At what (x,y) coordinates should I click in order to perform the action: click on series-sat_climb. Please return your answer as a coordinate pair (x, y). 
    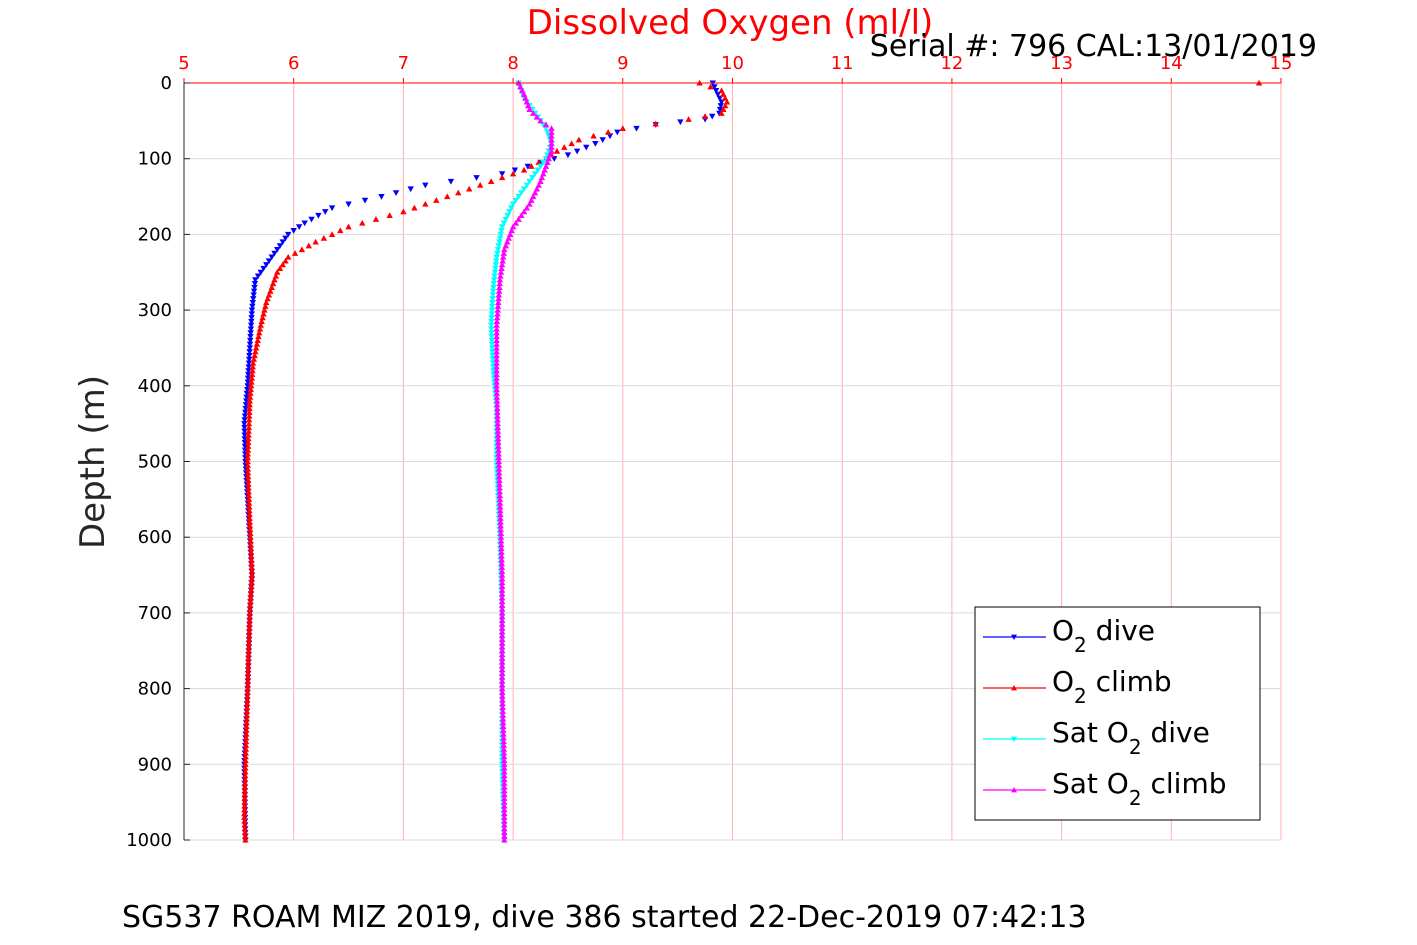
    Looking at the image, I should click on (524, 461).